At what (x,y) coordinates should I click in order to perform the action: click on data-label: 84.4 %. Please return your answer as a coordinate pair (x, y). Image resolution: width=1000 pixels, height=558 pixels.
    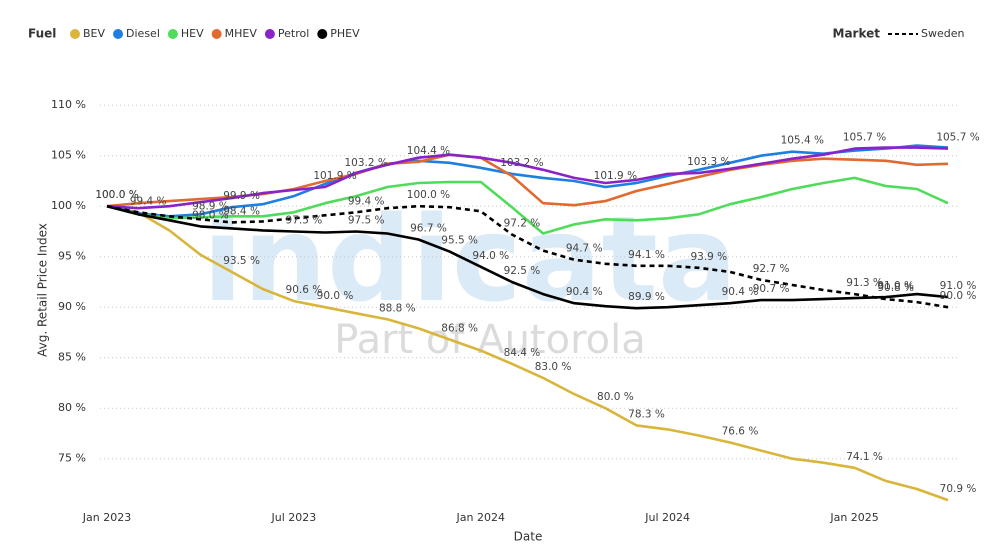
    Looking at the image, I should click on (522, 353).